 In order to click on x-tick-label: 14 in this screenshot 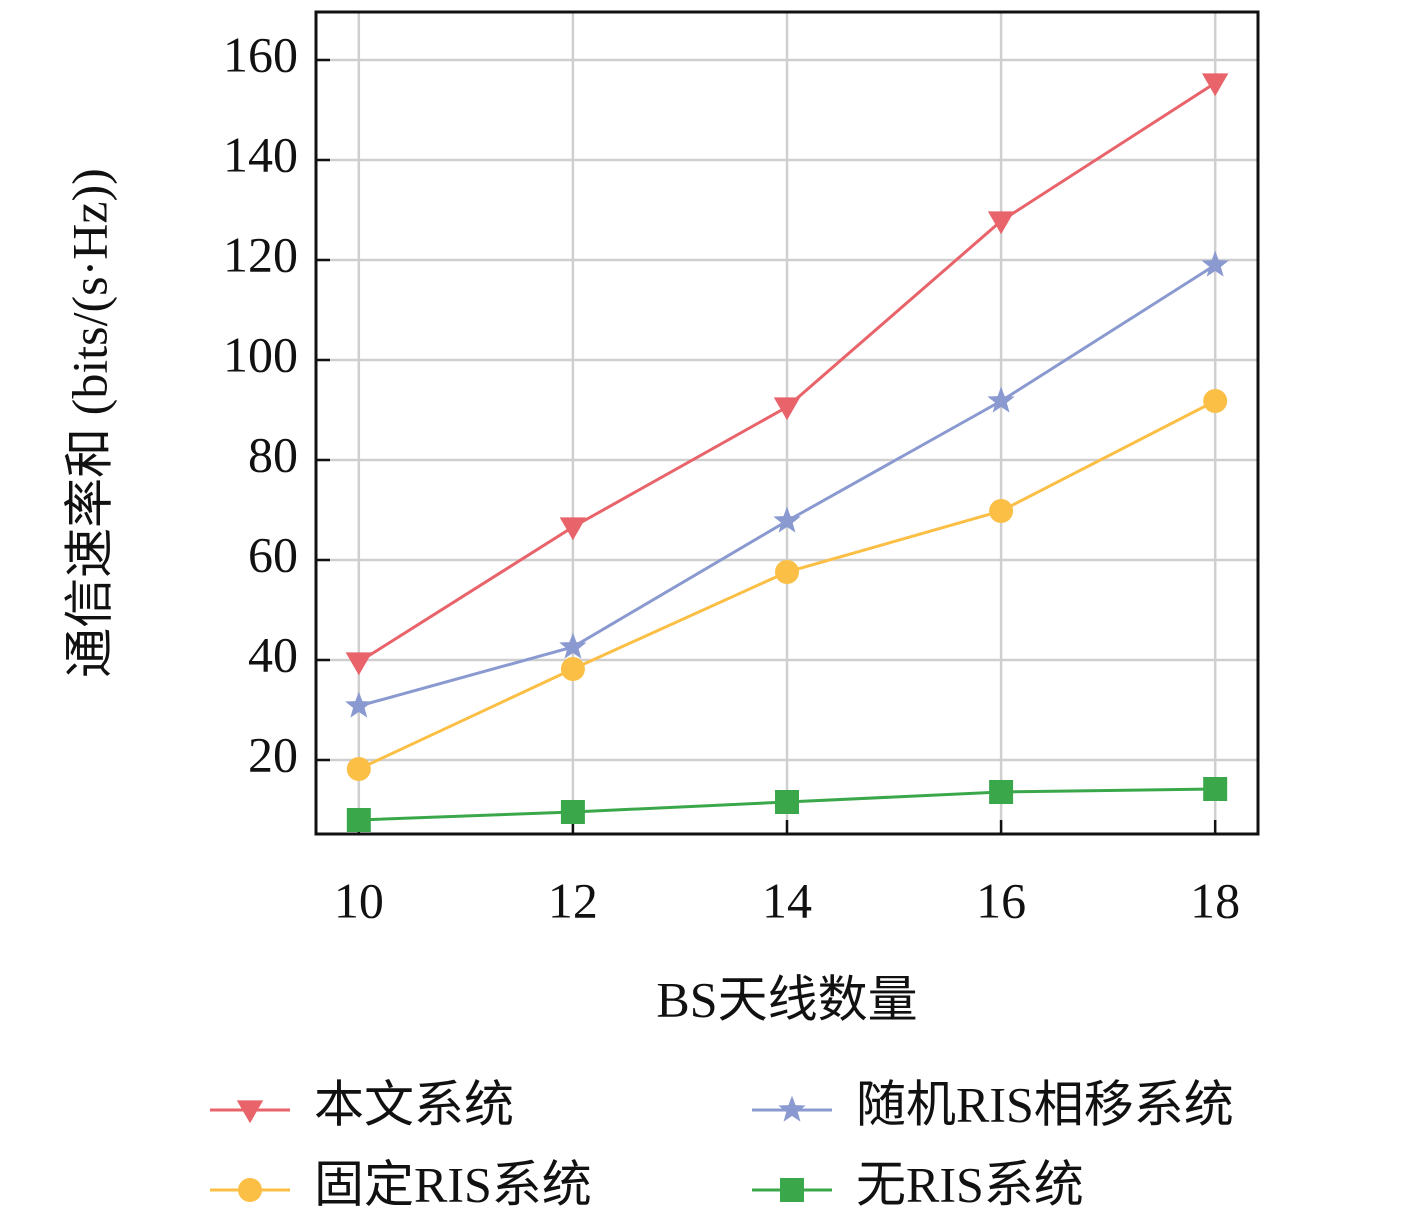, I will do `click(787, 900)`.